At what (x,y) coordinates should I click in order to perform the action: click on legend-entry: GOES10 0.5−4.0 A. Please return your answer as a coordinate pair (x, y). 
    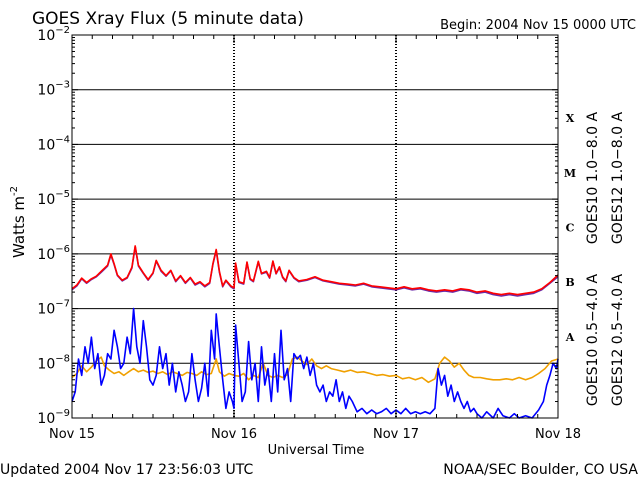
    Looking at the image, I should click on (593, 340).